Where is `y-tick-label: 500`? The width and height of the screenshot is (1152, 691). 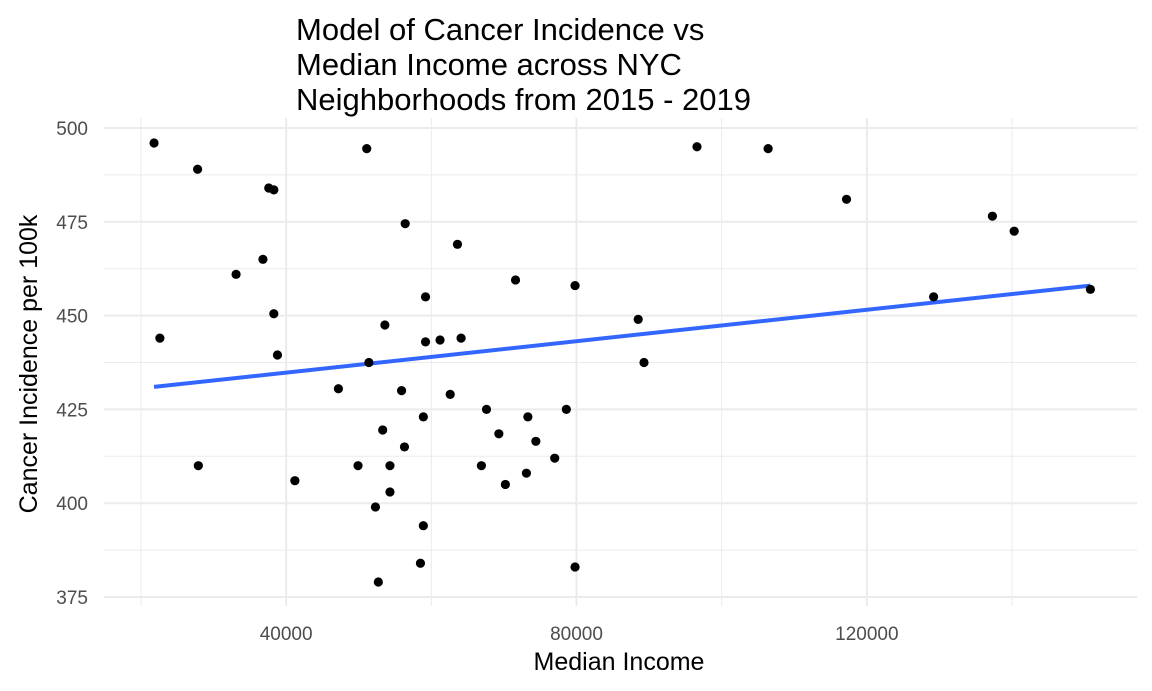
y-tick-label: 500 is located at coordinates (72, 129).